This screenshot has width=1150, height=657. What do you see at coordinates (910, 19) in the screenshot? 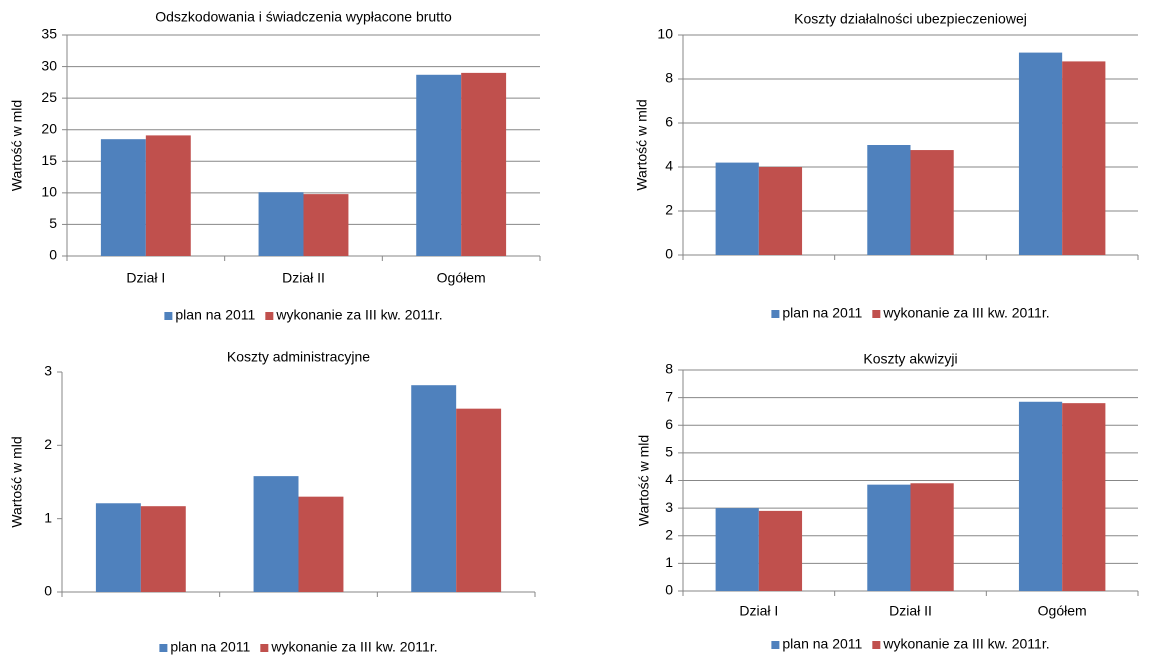
I see `chart-title: Koszty działalności ubezpieczeniowej` at bounding box center [910, 19].